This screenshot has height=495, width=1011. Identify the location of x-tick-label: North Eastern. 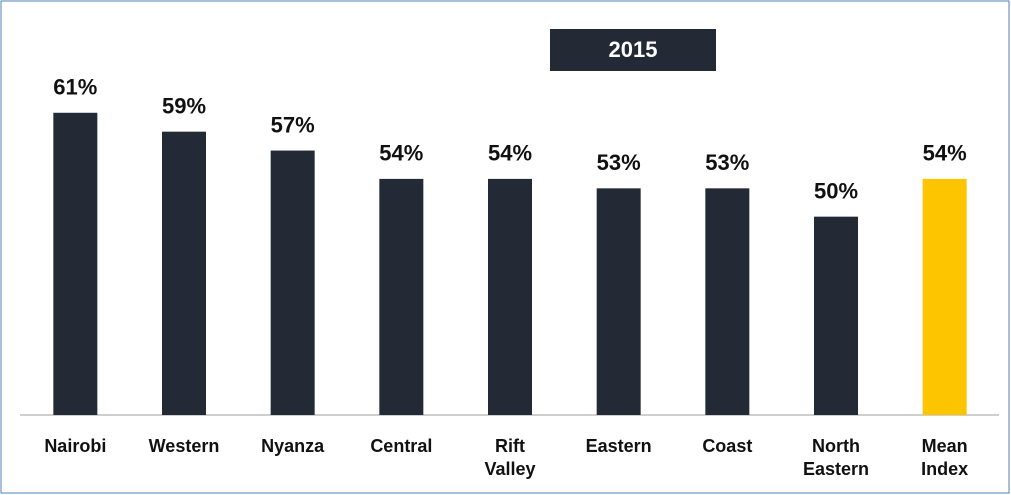
(836, 457).